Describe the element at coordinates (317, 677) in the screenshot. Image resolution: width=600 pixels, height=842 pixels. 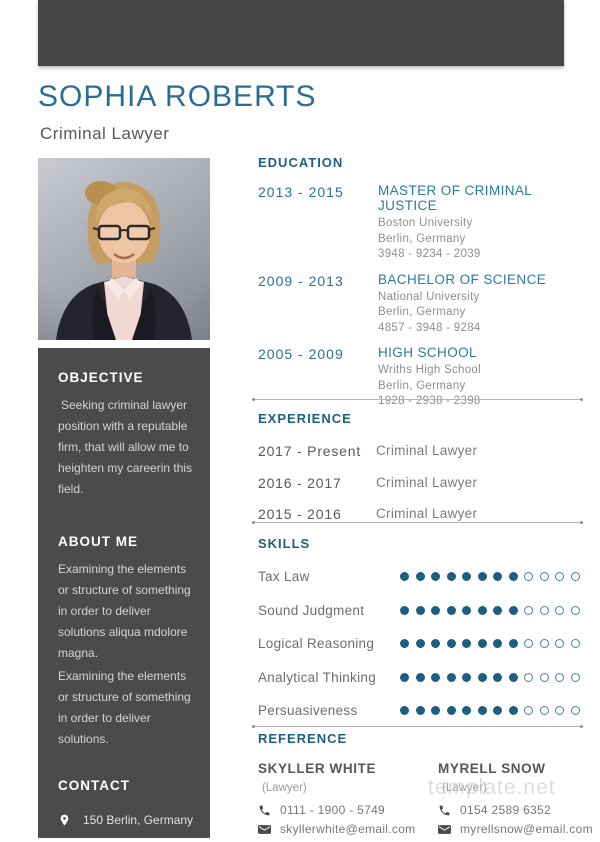
I see `skill-label: Analytical Thinking` at that location.